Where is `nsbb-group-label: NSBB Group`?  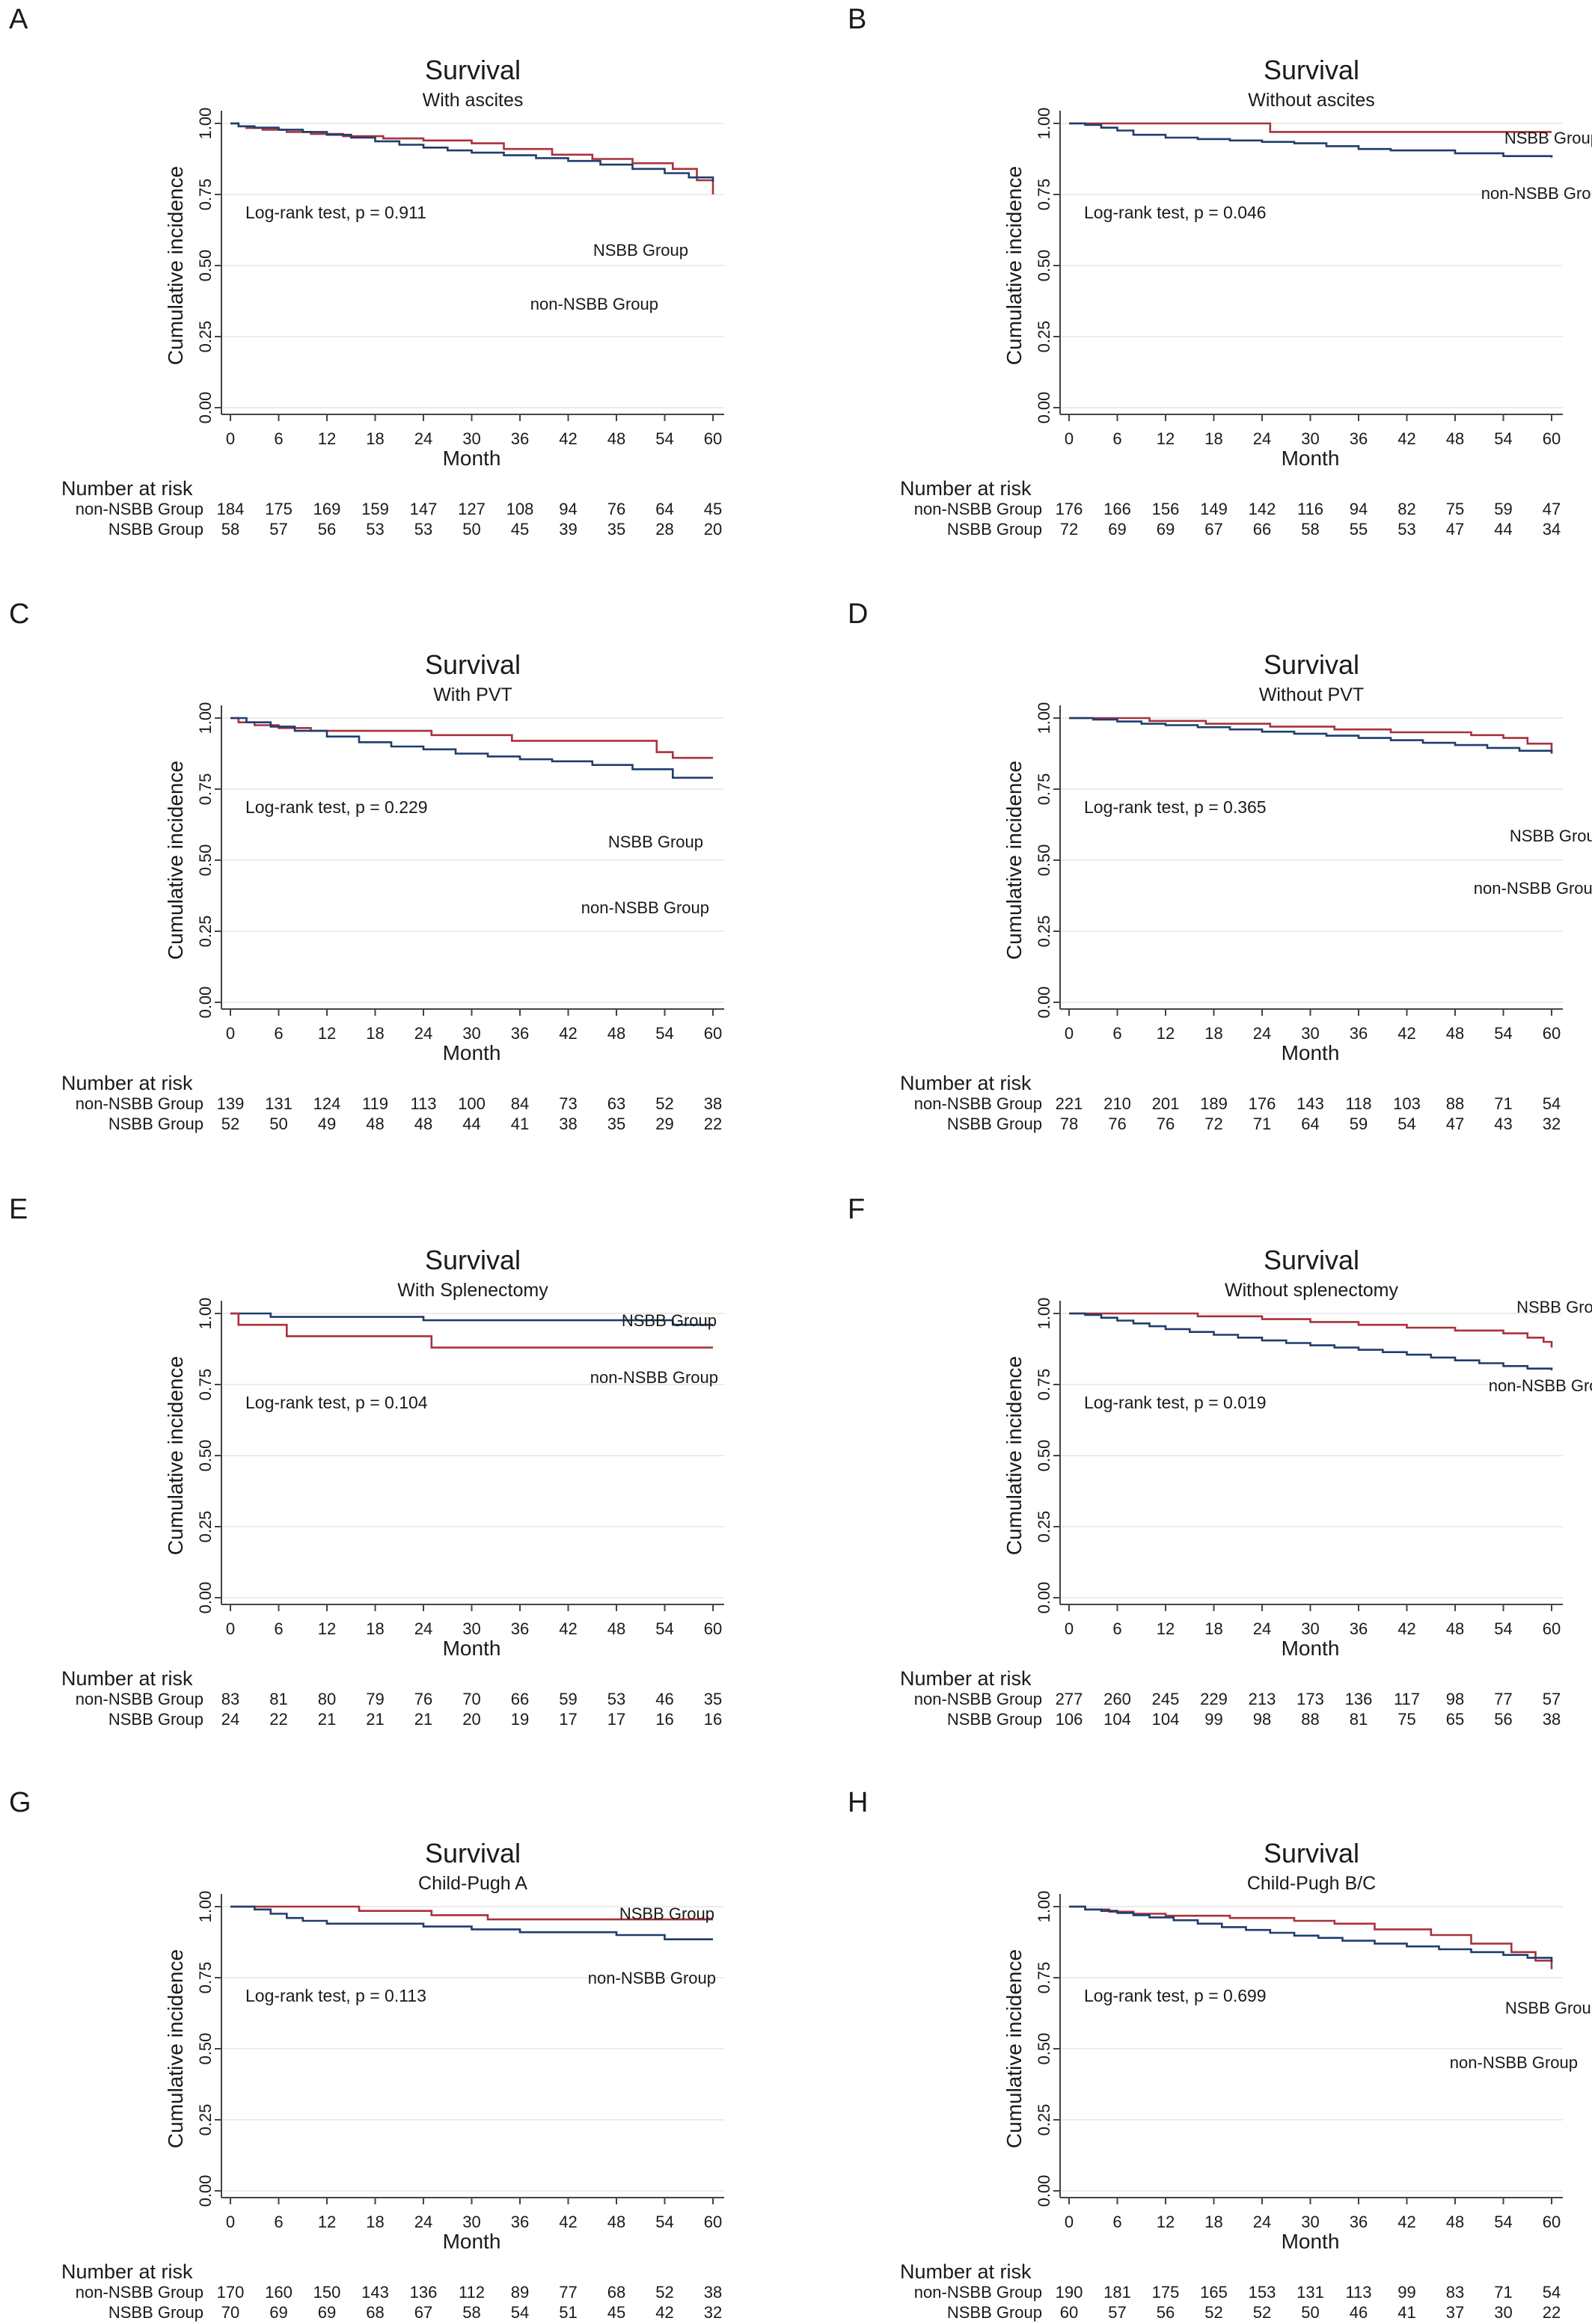
nsbb-group-label: NSBB Group is located at coordinates (640, 251).